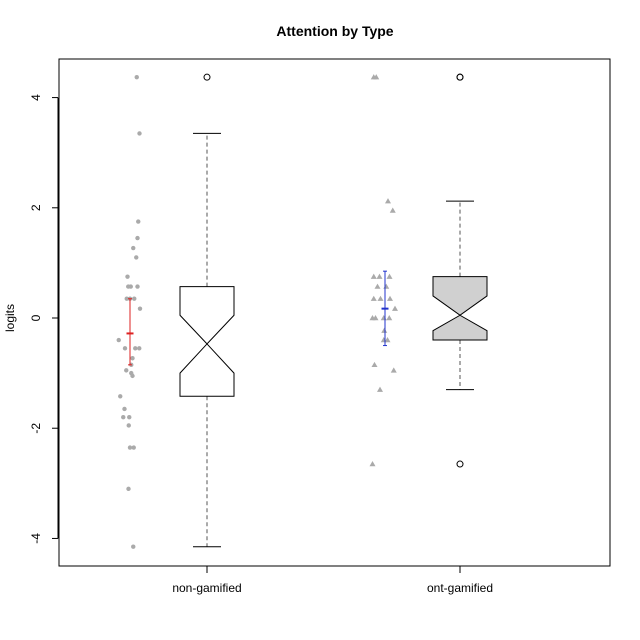 This screenshot has height=640, width=640. I want to click on y-tick-label: -2, so click(36, 428).